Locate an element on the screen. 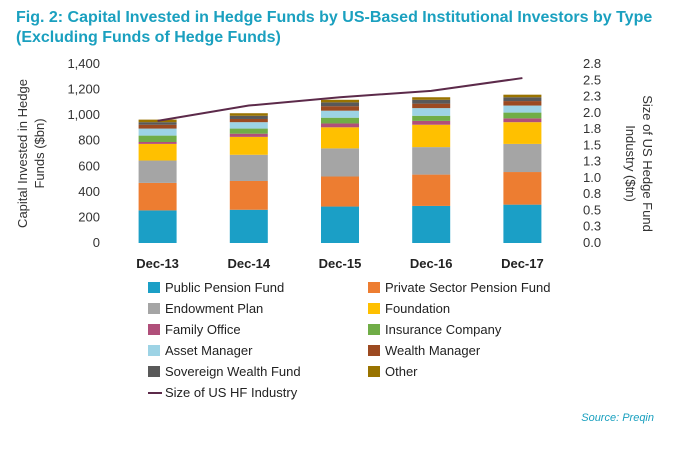 The width and height of the screenshot is (686, 454). y2-tick-label: 1.0 is located at coordinates (592, 177).